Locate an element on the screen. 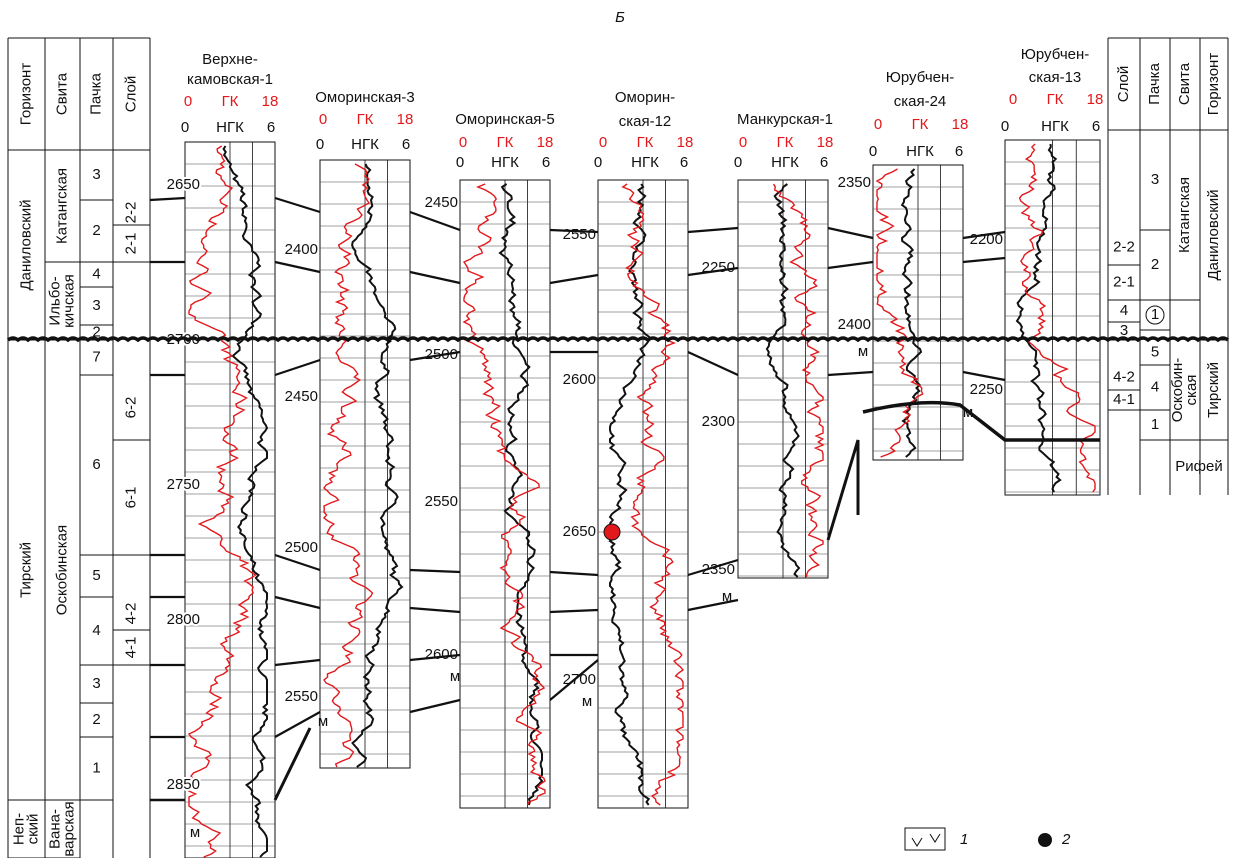 This screenshot has width=1233, height=863. unit-label: 6-2 is located at coordinates (130, 408).